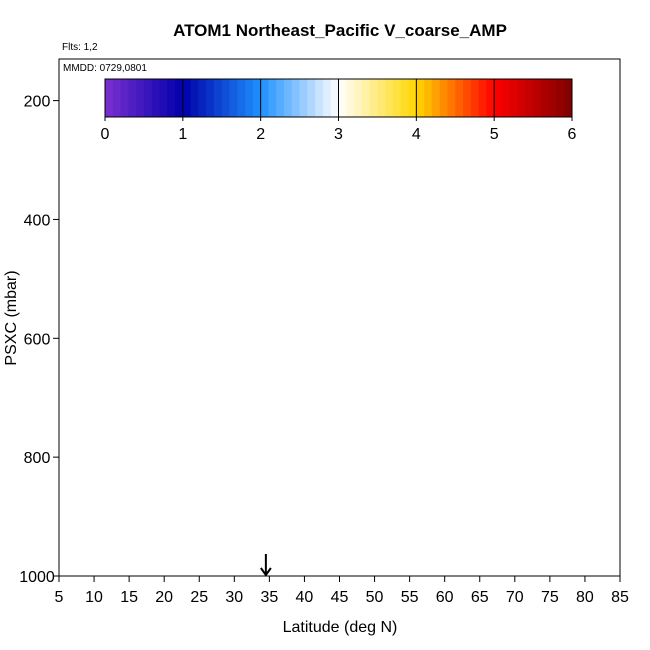 The image size is (650, 650). Describe the element at coordinates (105, 68) in the screenshot. I see `mmdd-label: MMDD: 0729,0801` at that location.